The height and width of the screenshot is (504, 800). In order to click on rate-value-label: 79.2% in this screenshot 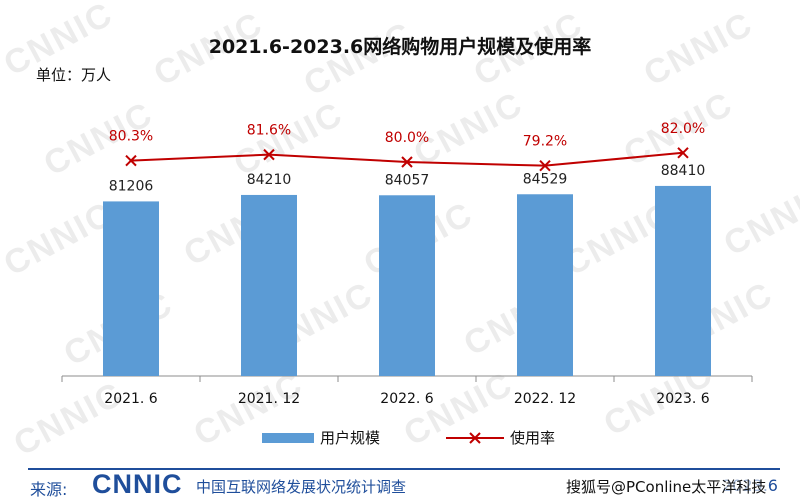, I will do `click(545, 142)`.